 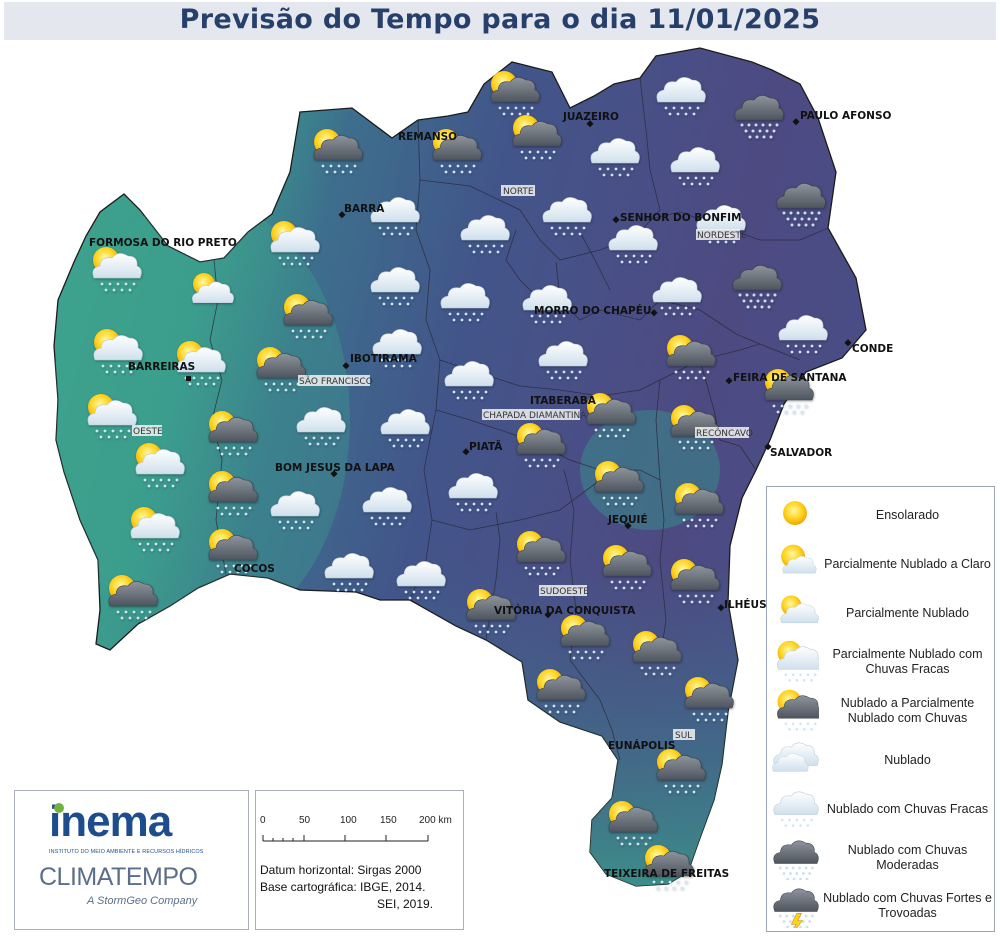 I want to click on legend-item: Parcialmente Nublado, so click(x=880, y=613).